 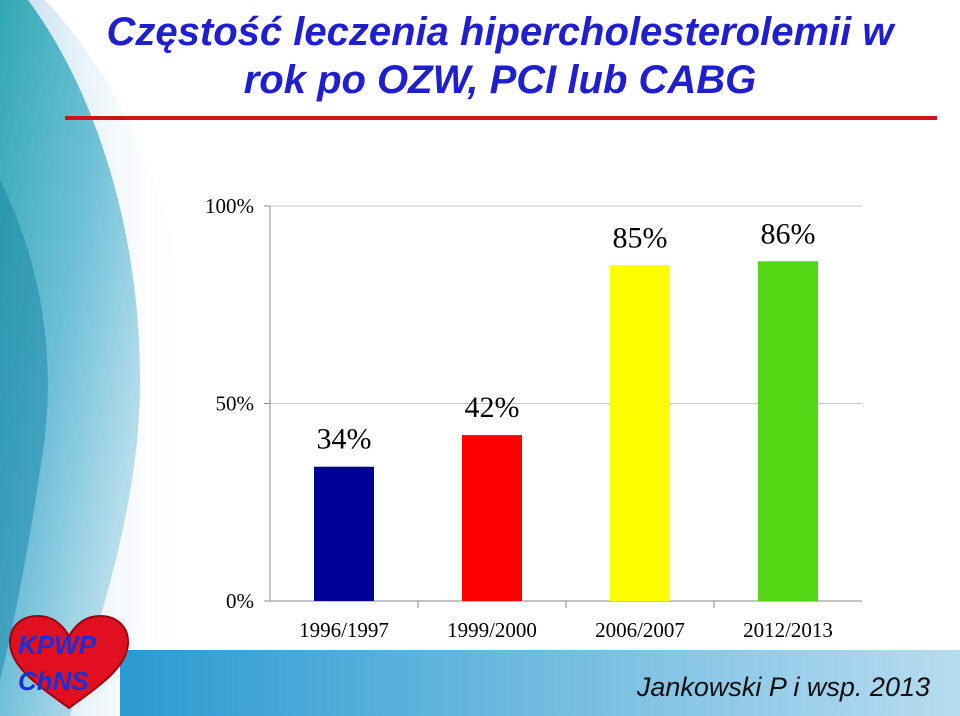 What do you see at coordinates (640, 237) in the screenshot?
I see `data-label: 85%` at bounding box center [640, 237].